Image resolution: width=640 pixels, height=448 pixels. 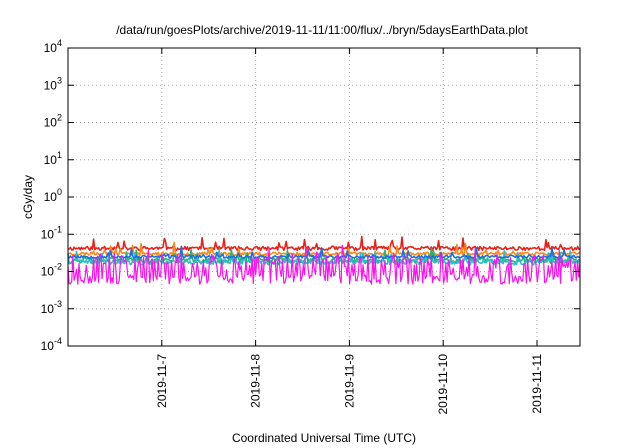 What do you see at coordinates (59, 80) in the screenshot?
I see `y-tick-label-exponent: 3` at bounding box center [59, 80].